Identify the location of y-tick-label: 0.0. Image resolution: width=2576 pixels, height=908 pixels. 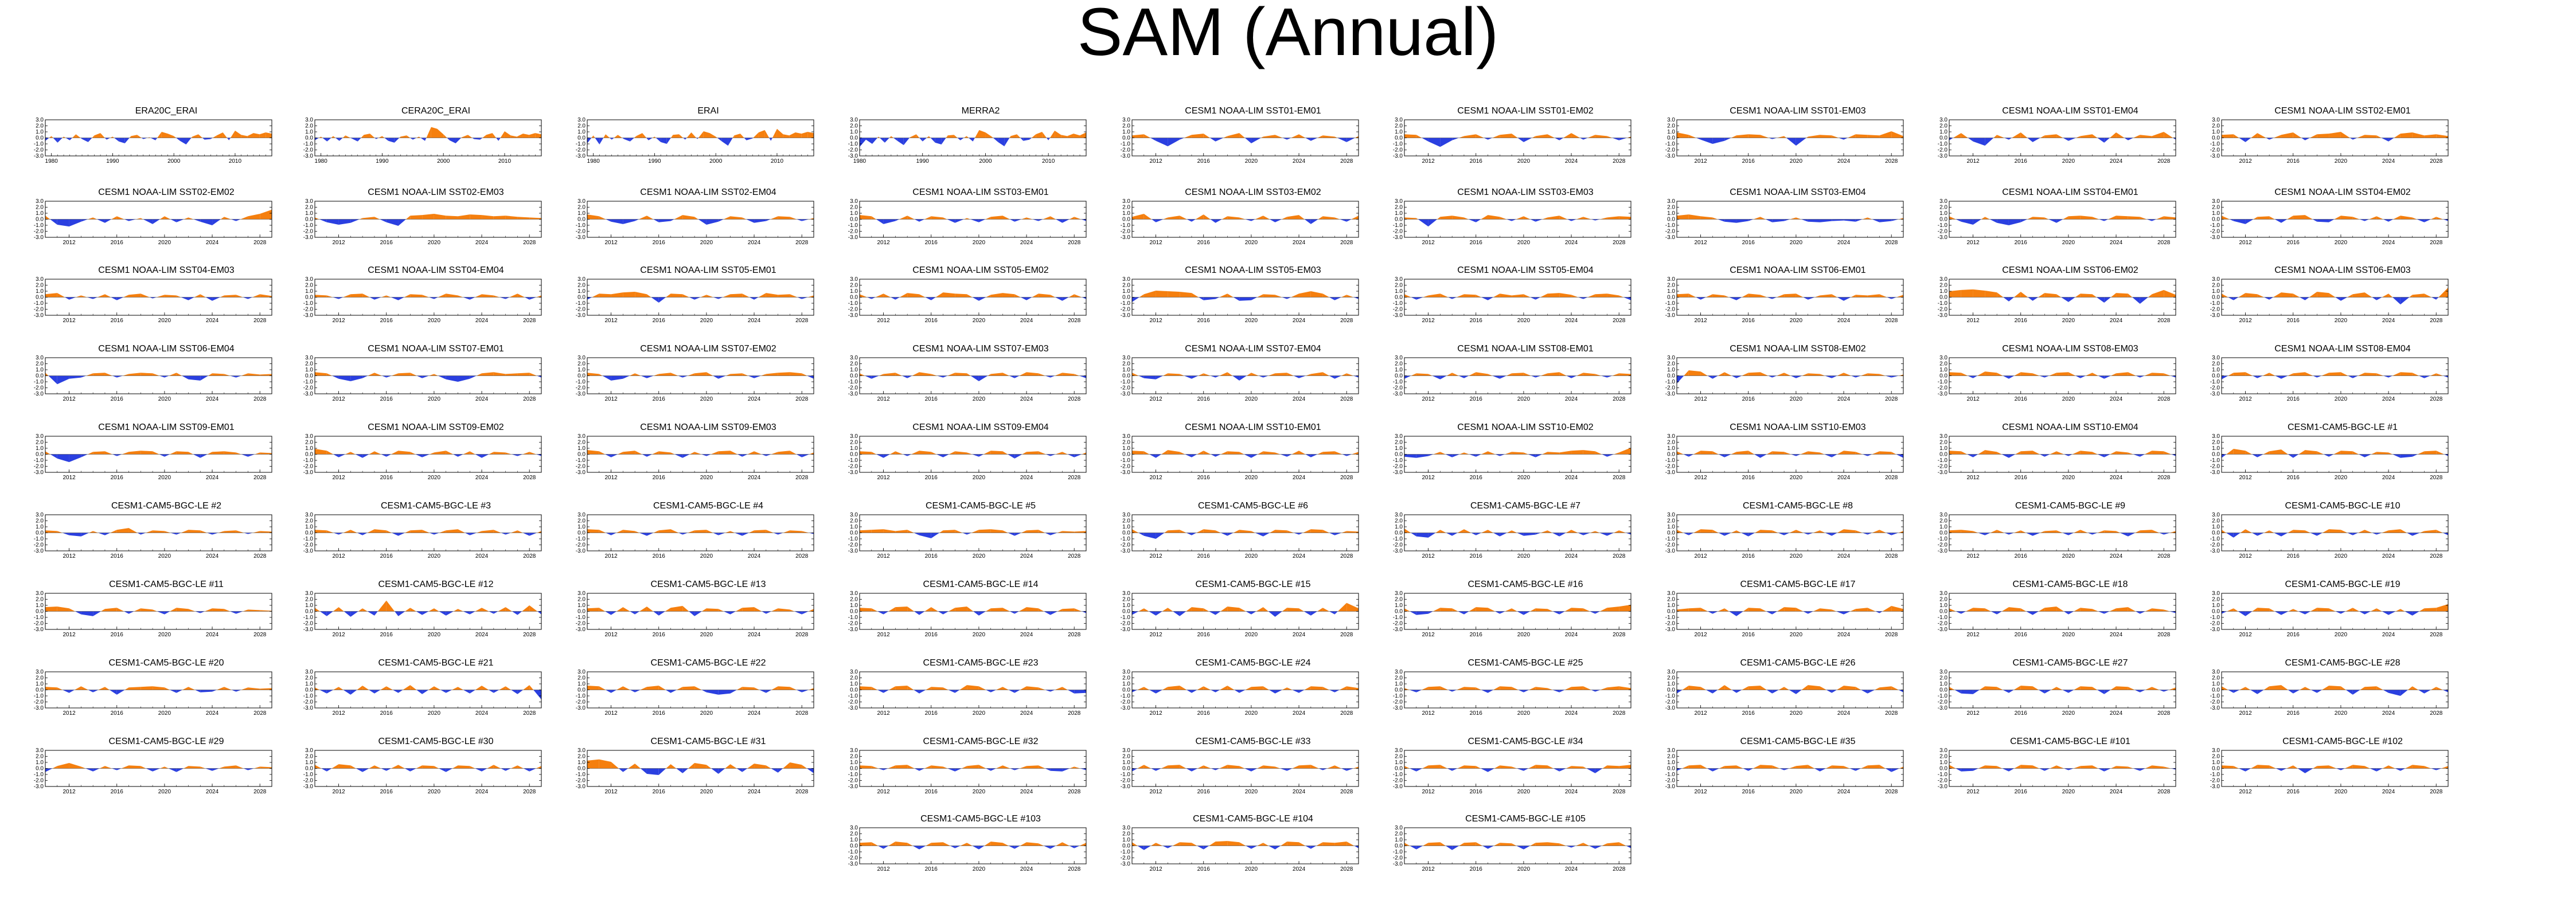
(40, 533).